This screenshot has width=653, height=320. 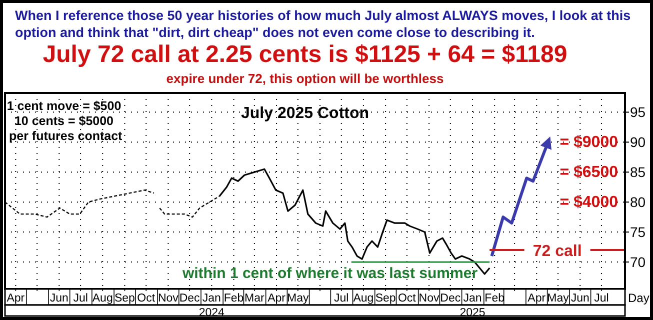 I want to click on annotation: 1 cent move = $500, so click(x=64, y=106).